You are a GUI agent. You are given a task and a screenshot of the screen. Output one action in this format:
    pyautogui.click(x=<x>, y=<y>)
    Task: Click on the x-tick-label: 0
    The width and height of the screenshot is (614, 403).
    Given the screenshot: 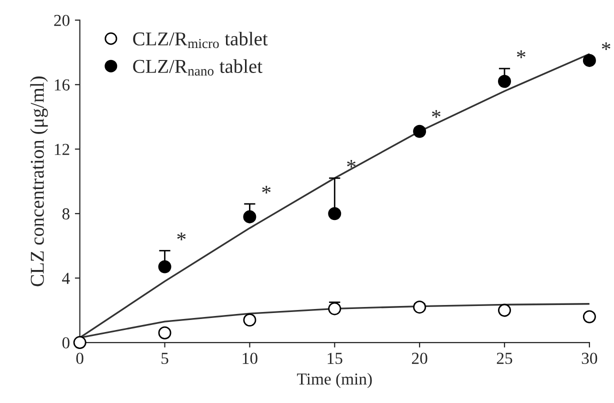 What is the action you would take?
    pyautogui.click(x=80, y=358)
    